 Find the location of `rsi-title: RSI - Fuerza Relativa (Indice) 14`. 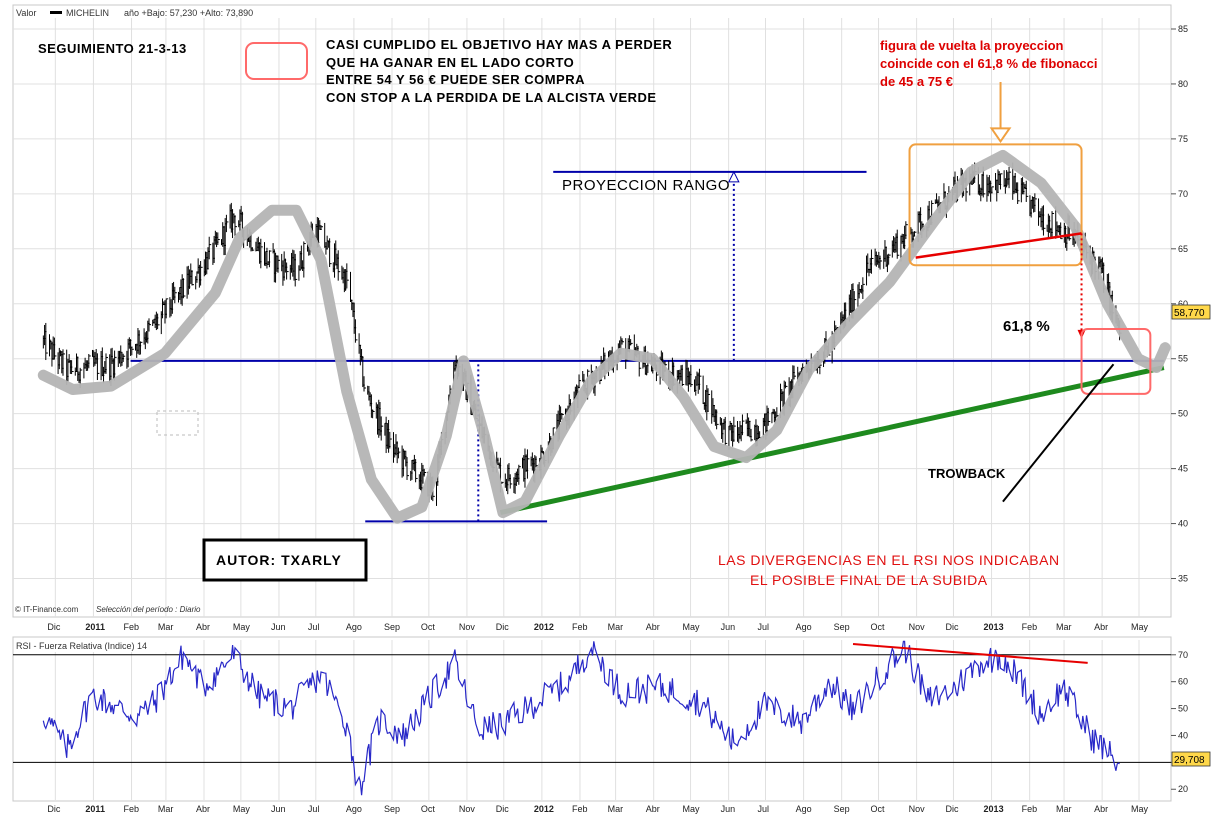

rsi-title: RSI - Fuerza Relativa (Indice) 14 is located at coordinates (81, 646).